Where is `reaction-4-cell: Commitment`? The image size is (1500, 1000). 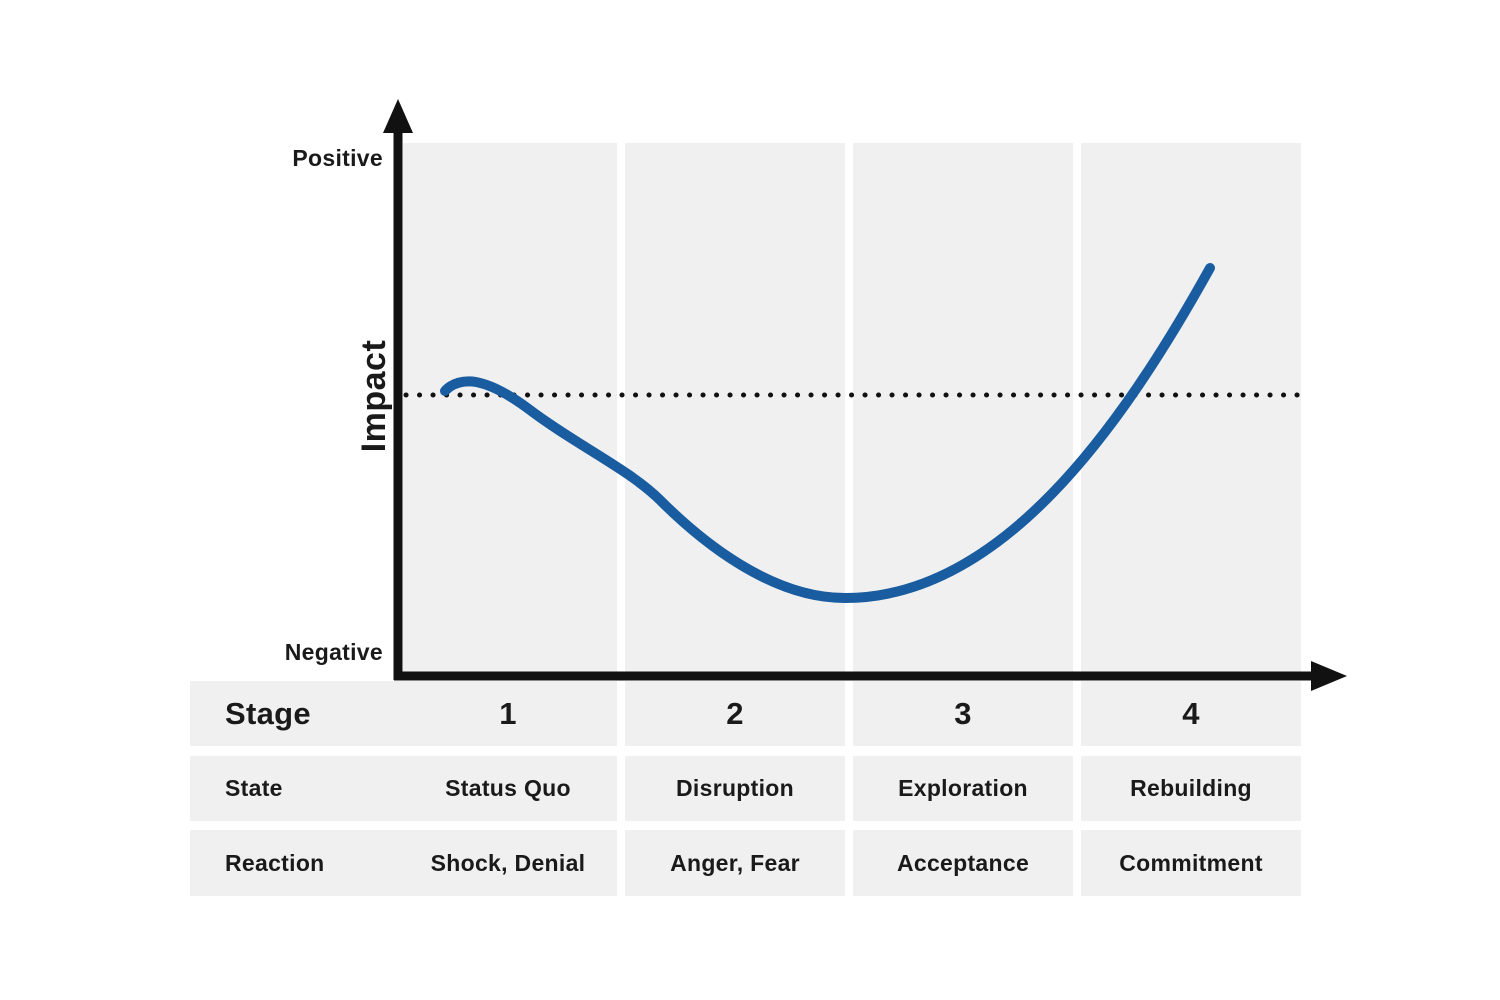 reaction-4-cell: Commitment is located at coordinates (1191, 863).